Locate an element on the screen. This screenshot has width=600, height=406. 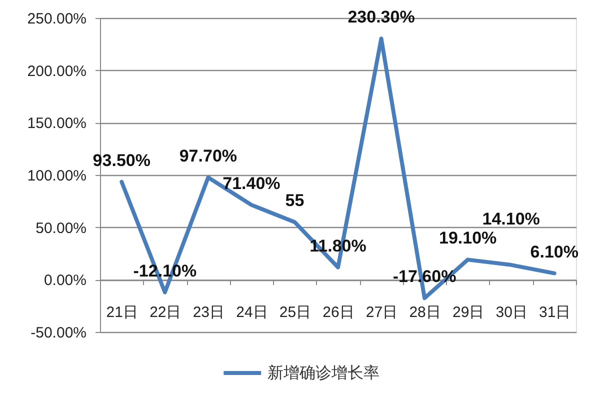
x-tick-label: 30日 is located at coordinates (512, 313).